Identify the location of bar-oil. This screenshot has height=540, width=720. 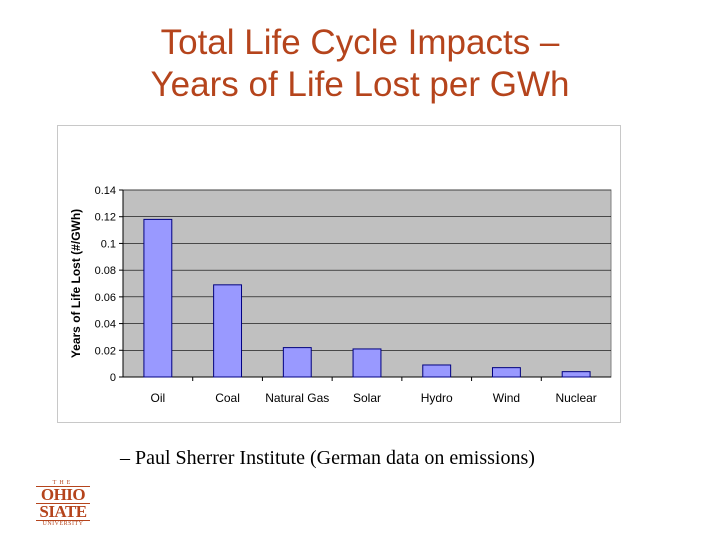
(158, 298).